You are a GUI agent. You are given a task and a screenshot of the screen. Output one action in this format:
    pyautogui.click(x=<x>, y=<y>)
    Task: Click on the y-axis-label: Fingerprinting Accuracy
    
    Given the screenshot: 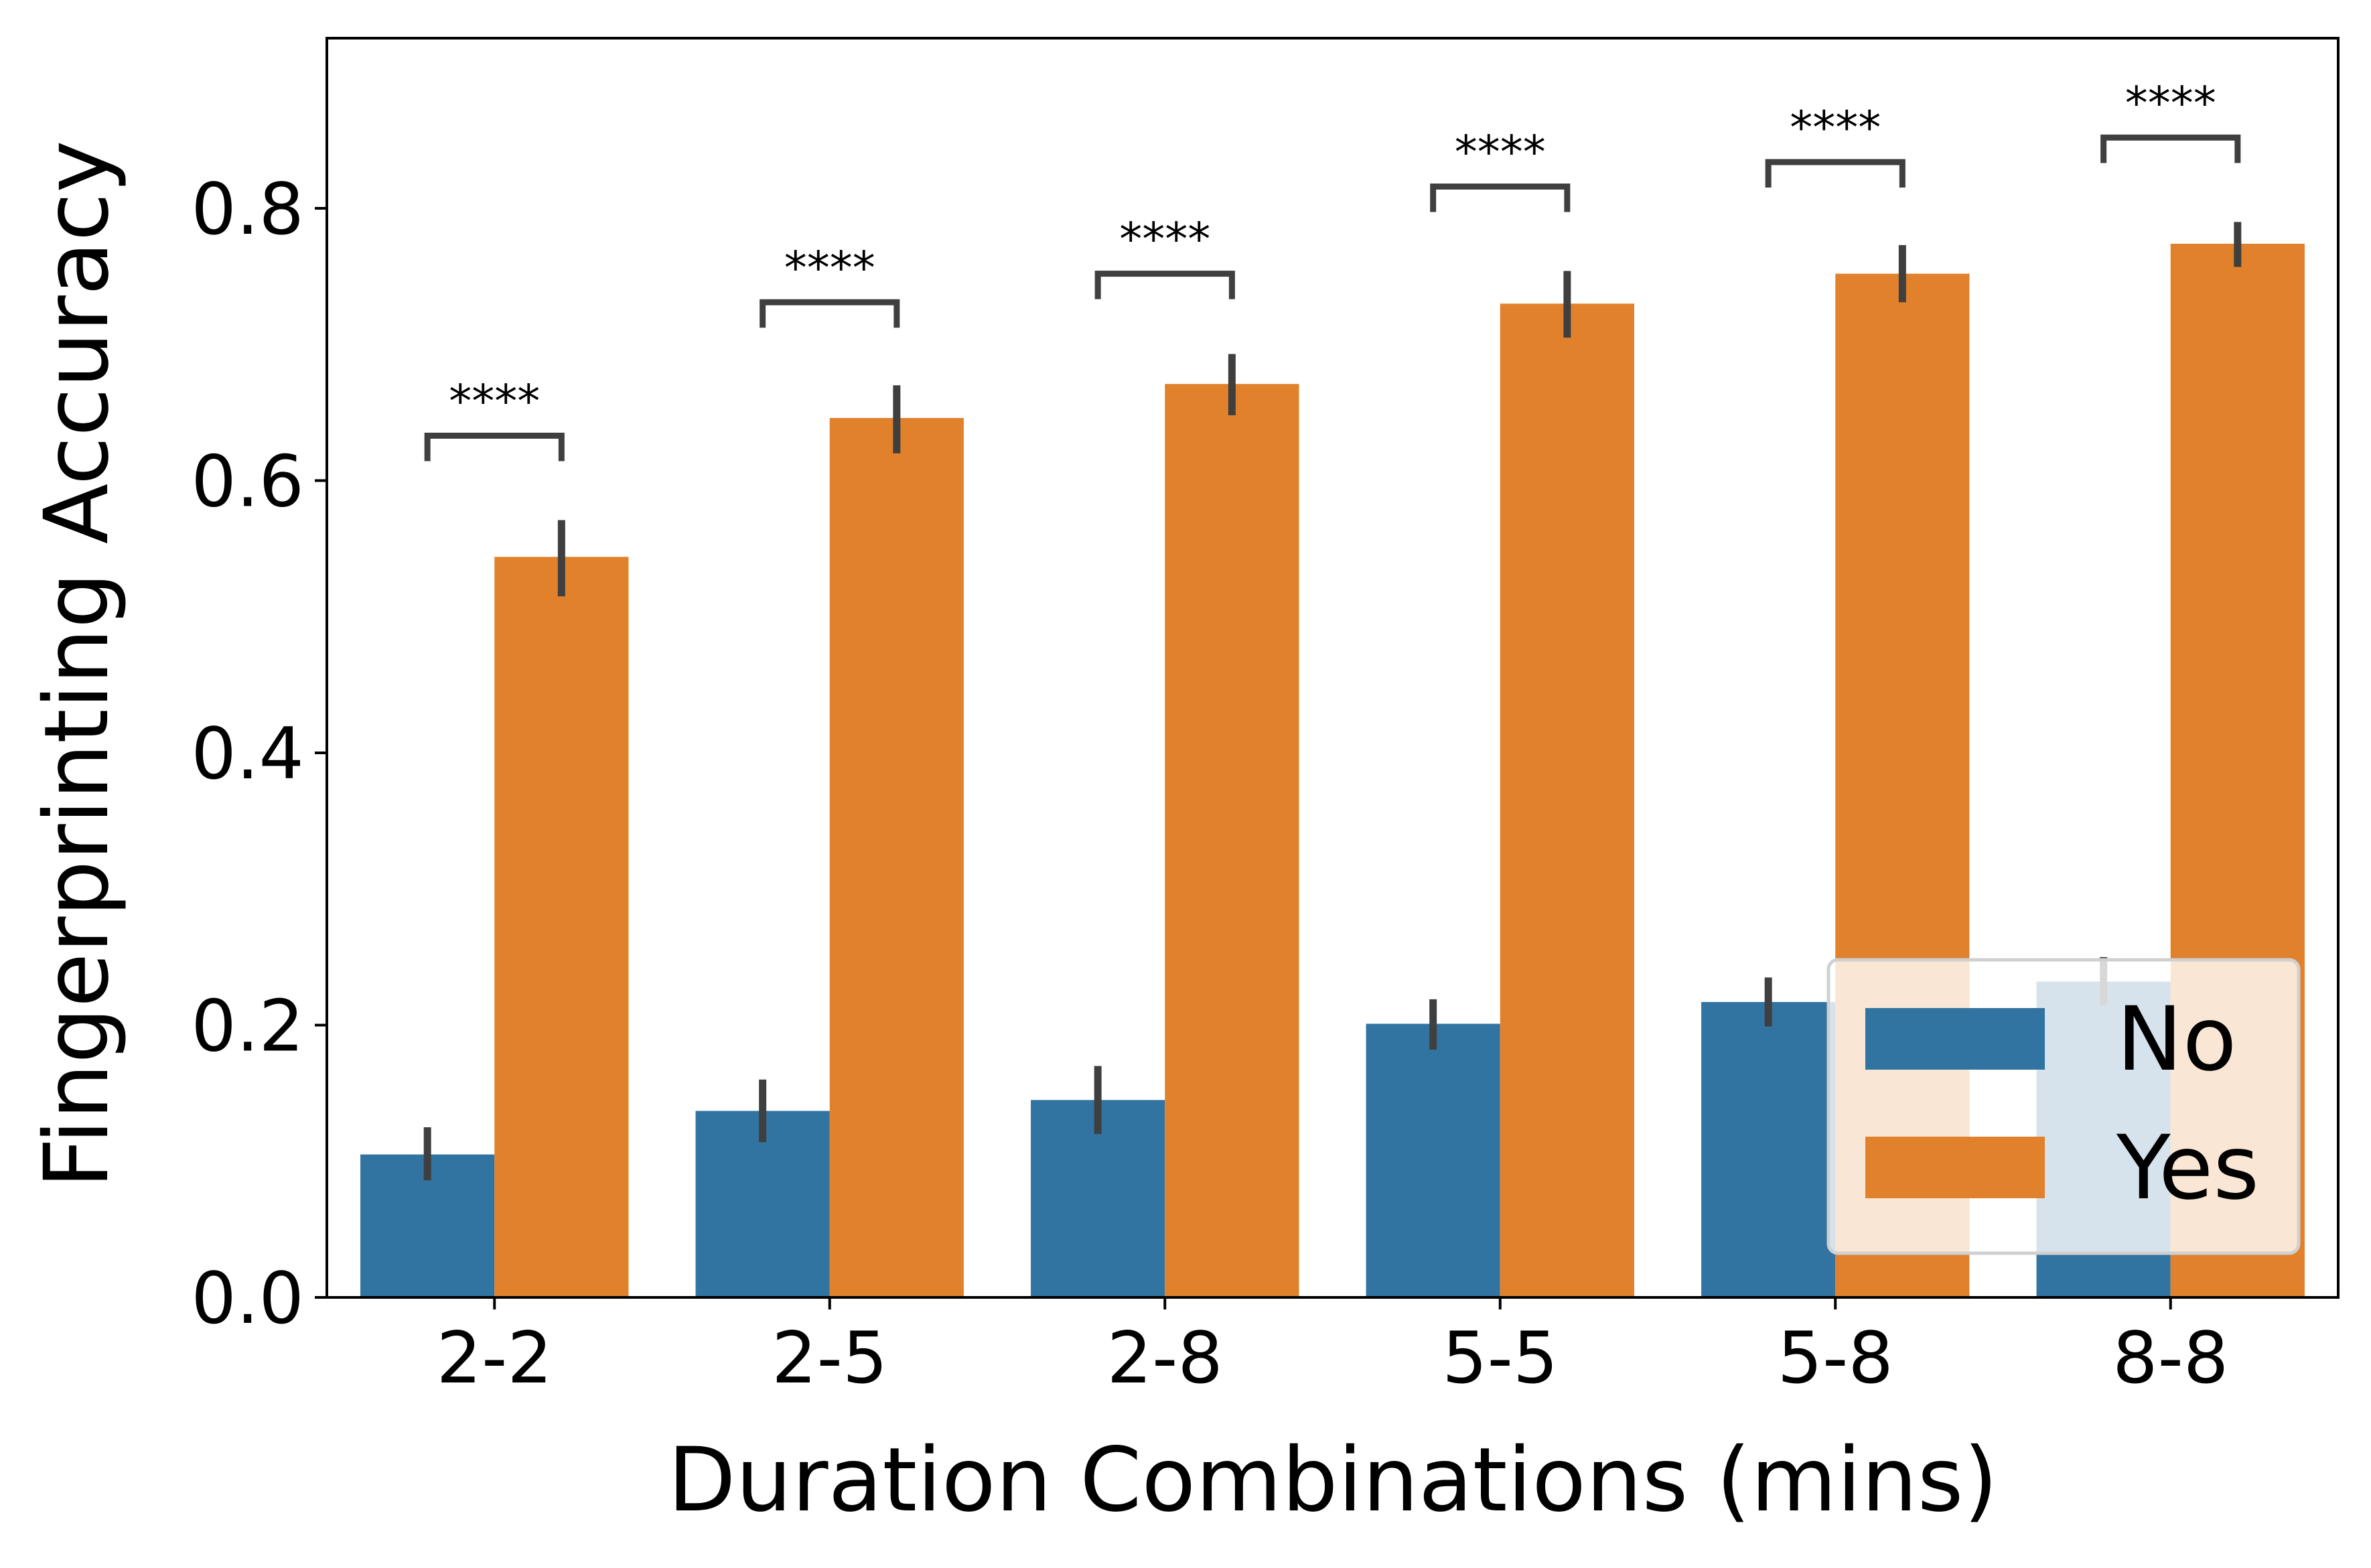 What is the action you would take?
    pyautogui.click(x=77, y=665)
    